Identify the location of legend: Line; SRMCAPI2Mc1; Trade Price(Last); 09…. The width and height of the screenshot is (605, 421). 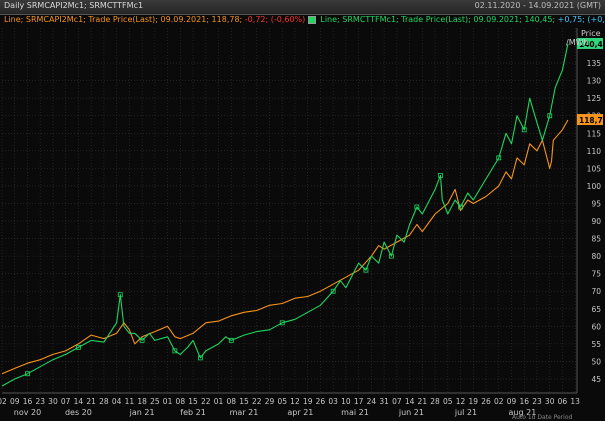
(304, 21).